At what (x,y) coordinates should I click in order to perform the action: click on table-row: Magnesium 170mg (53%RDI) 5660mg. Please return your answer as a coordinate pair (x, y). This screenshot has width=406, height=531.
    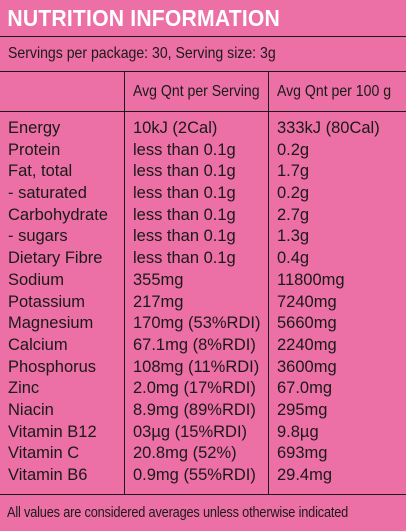
    Looking at the image, I should click on (203, 324).